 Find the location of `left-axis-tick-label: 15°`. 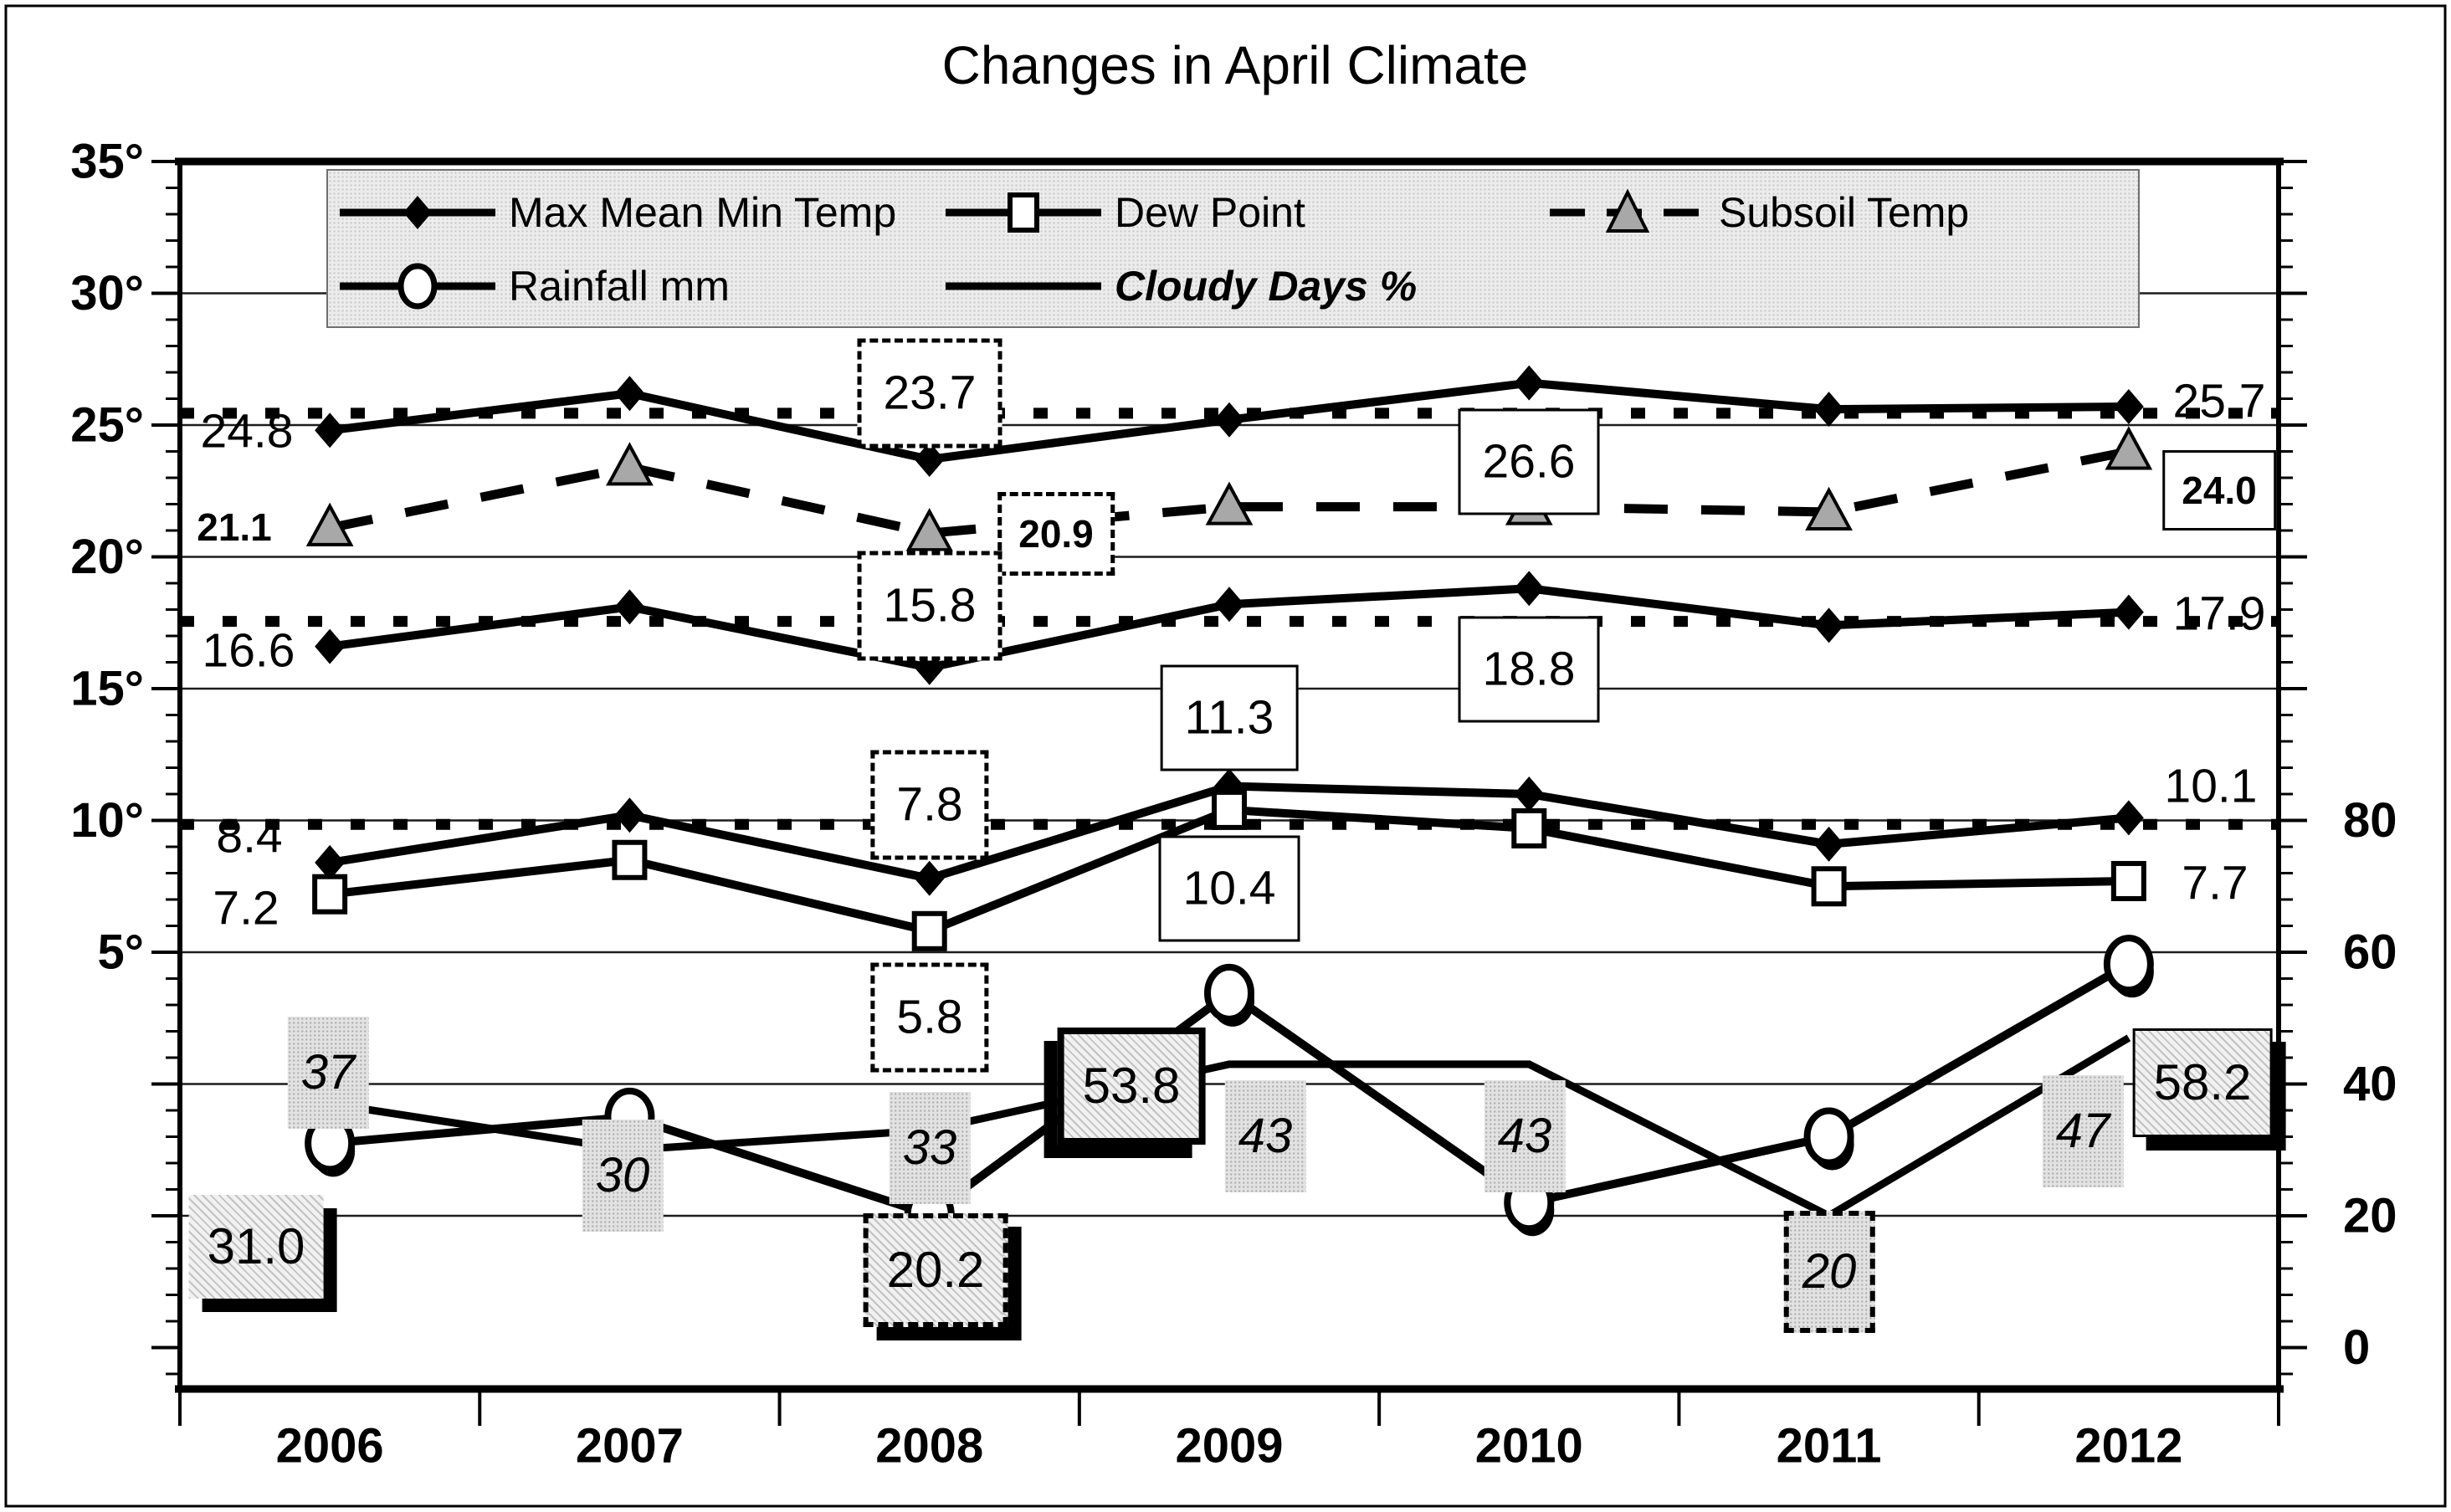

left-axis-tick-label: 15° is located at coordinates (107, 689).